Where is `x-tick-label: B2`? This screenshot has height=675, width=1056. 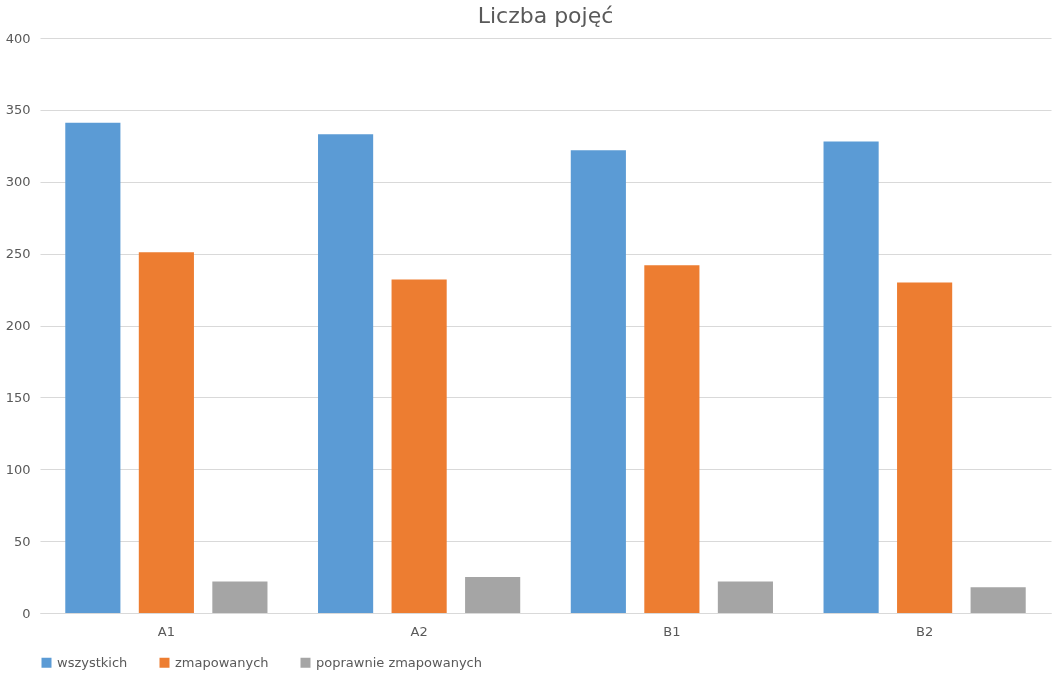 x-tick-label: B2 is located at coordinates (925, 631).